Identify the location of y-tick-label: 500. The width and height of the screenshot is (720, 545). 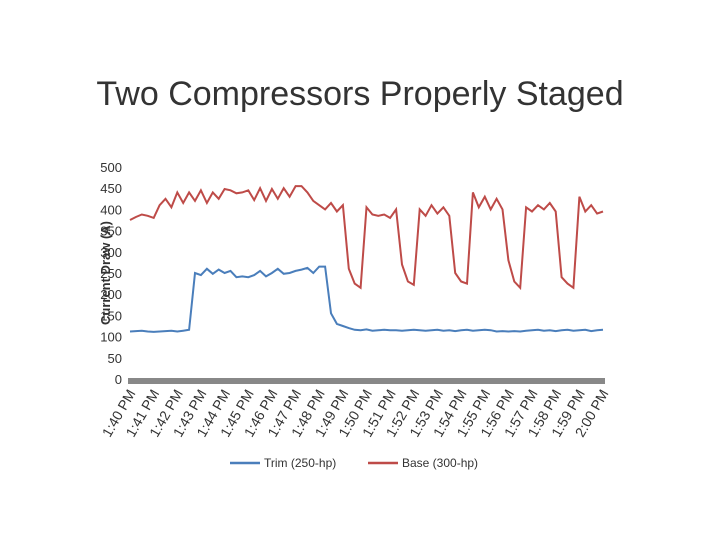
(111, 167).